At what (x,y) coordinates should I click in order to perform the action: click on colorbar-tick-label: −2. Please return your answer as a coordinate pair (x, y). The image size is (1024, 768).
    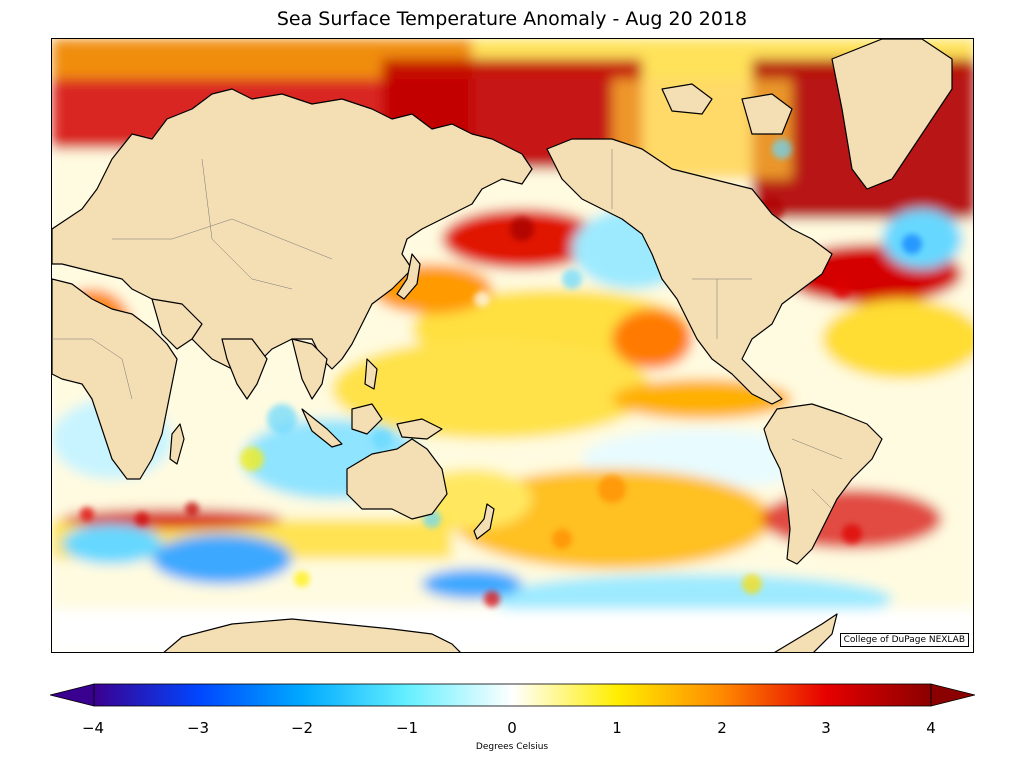
    Looking at the image, I should click on (302, 728).